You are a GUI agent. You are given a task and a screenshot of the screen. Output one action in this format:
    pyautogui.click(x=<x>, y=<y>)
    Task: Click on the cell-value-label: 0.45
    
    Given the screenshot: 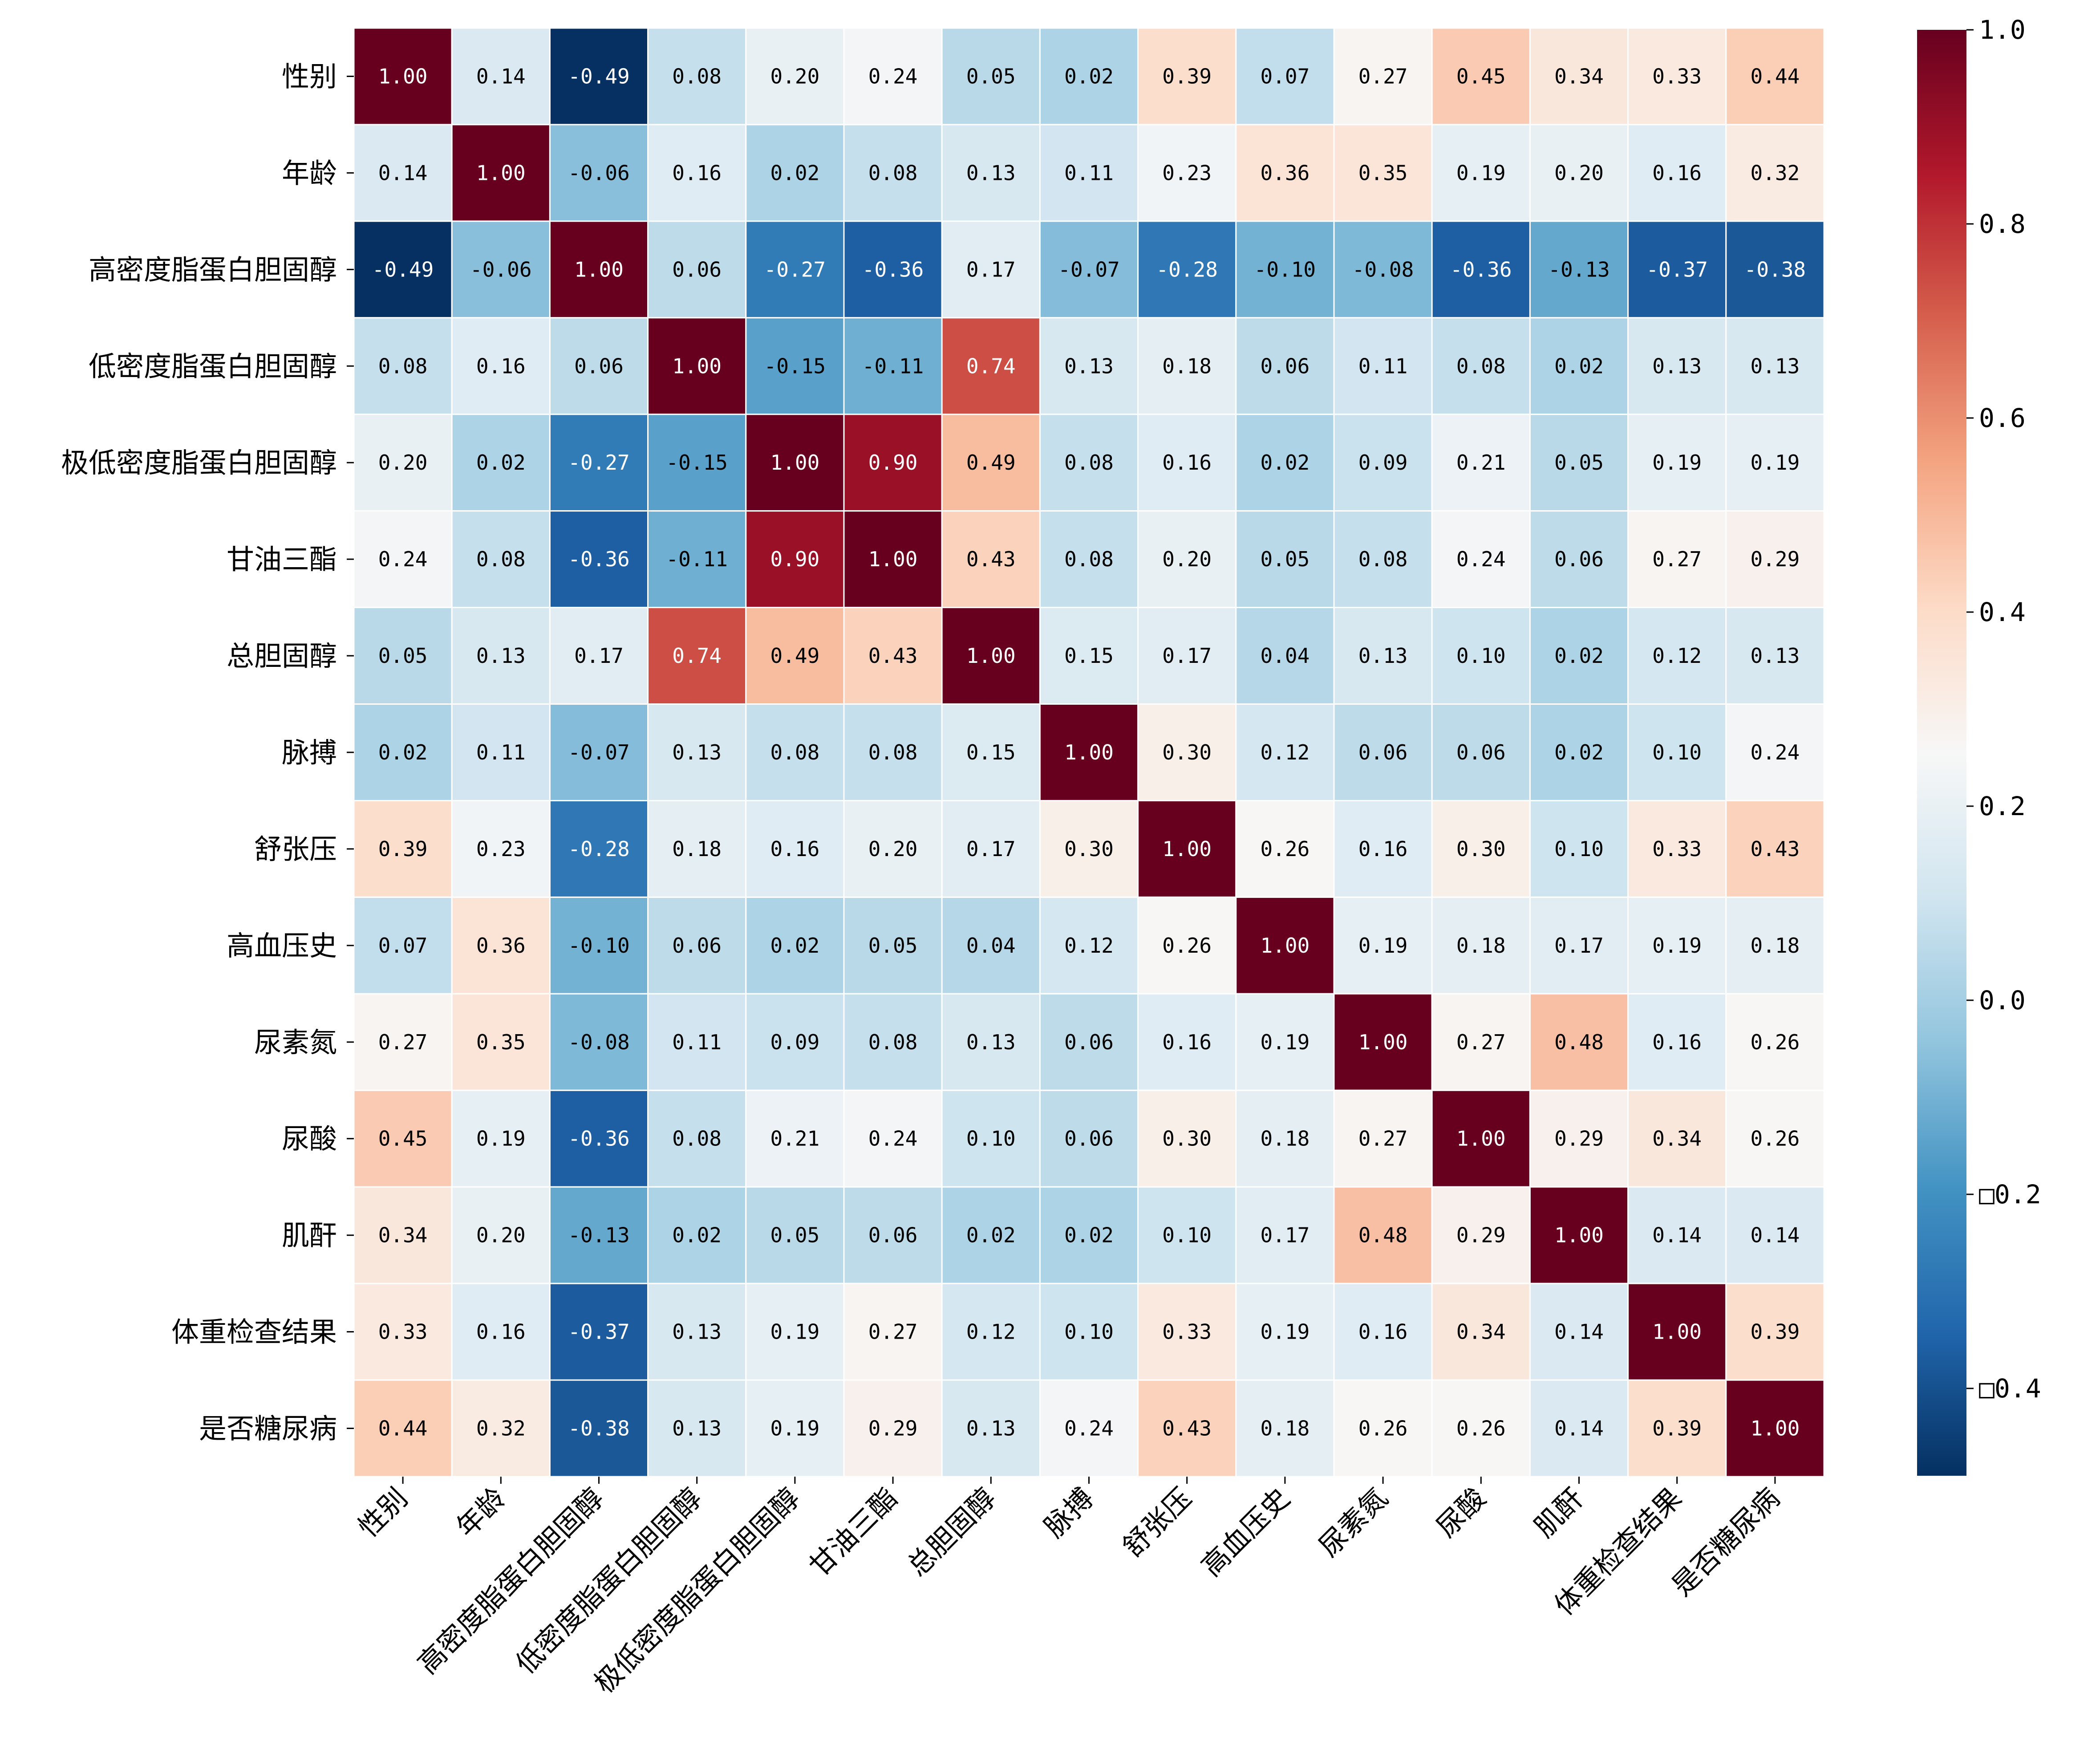 What is the action you would take?
    pyautogui.click(x=1481, y=76)
    